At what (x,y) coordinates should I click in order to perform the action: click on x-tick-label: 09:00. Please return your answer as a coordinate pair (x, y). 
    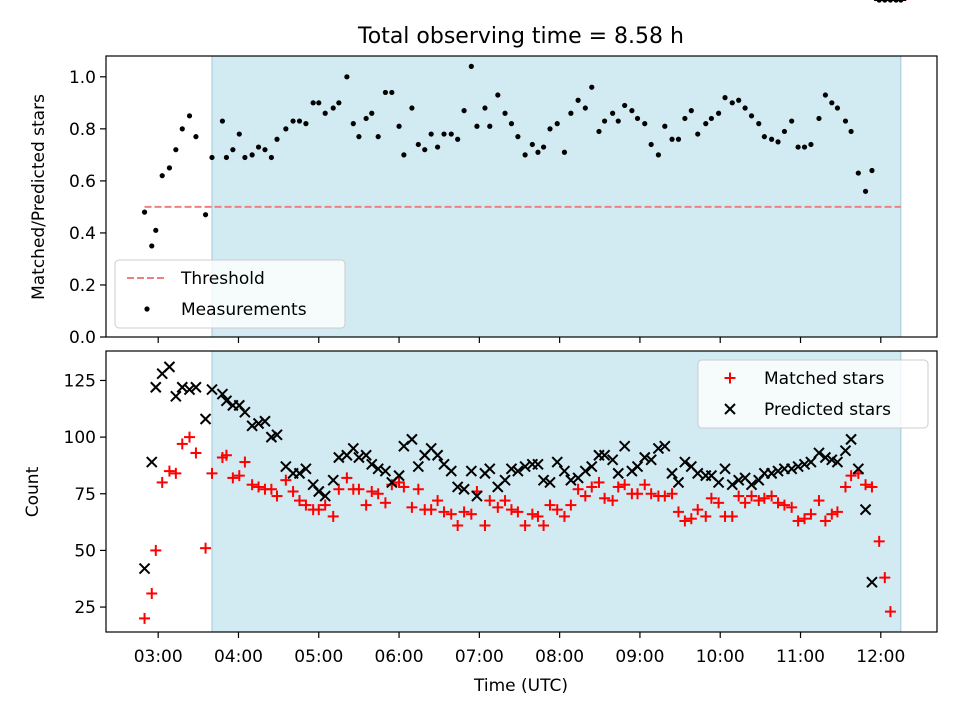
    Looking at the image, I should click on (639, 657).